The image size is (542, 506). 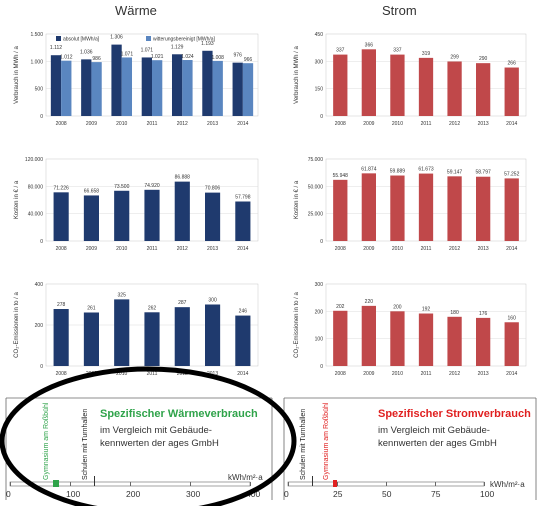 I want to click on data-label: 1.129, so click(x=177, y=47).